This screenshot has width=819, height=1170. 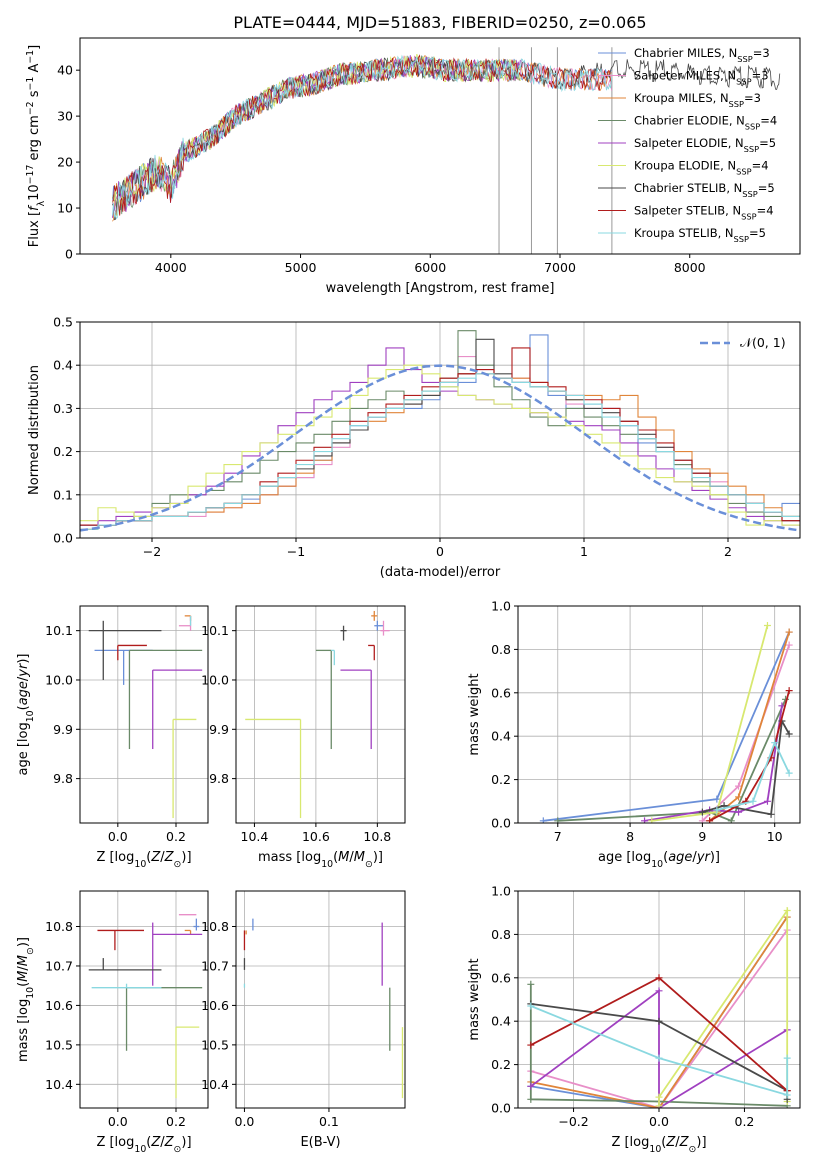 What do you see at coordinates (702, 836) in the screenshot?
I see `x-tick-label: 9` at bounding box center [702, 836].